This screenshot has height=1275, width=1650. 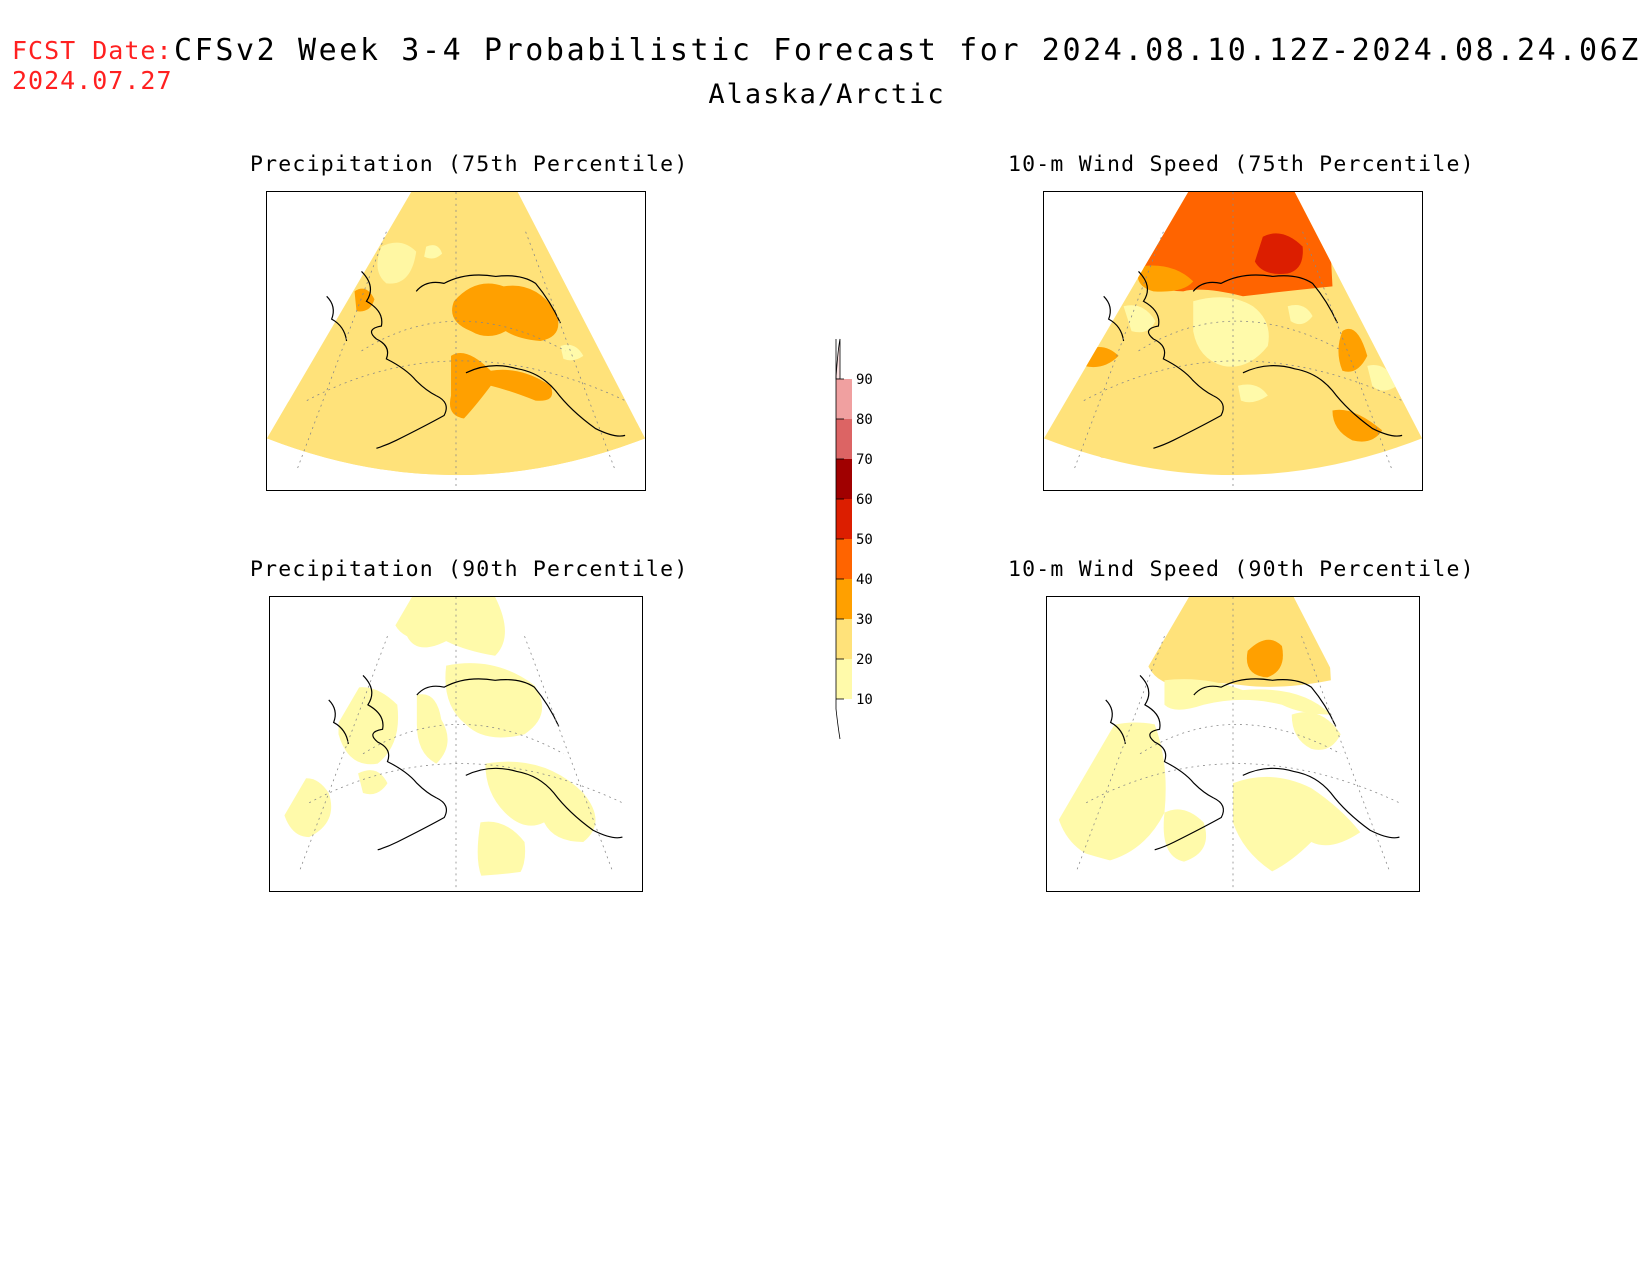 What do you see at coordinates (469, 164) in the screenshot?
I see `panel-title-precip-75: Precipitation (75th Percentile)` at bounding box center [469, 164].